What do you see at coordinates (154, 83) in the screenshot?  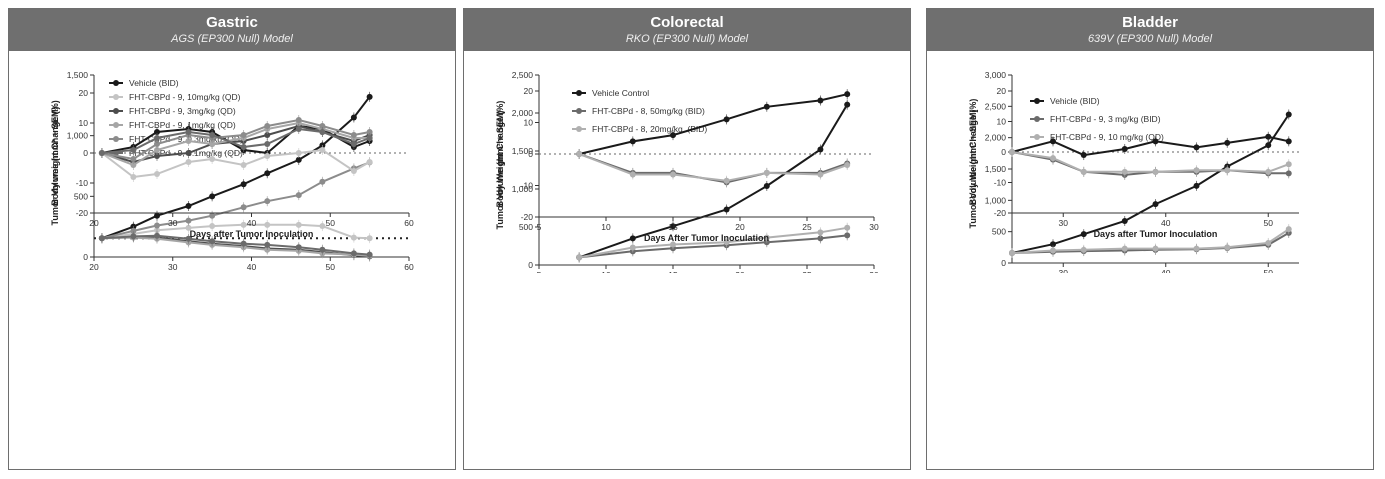 I see `legend-label: Vehicle (BID)` at bounding box center [154, 83].